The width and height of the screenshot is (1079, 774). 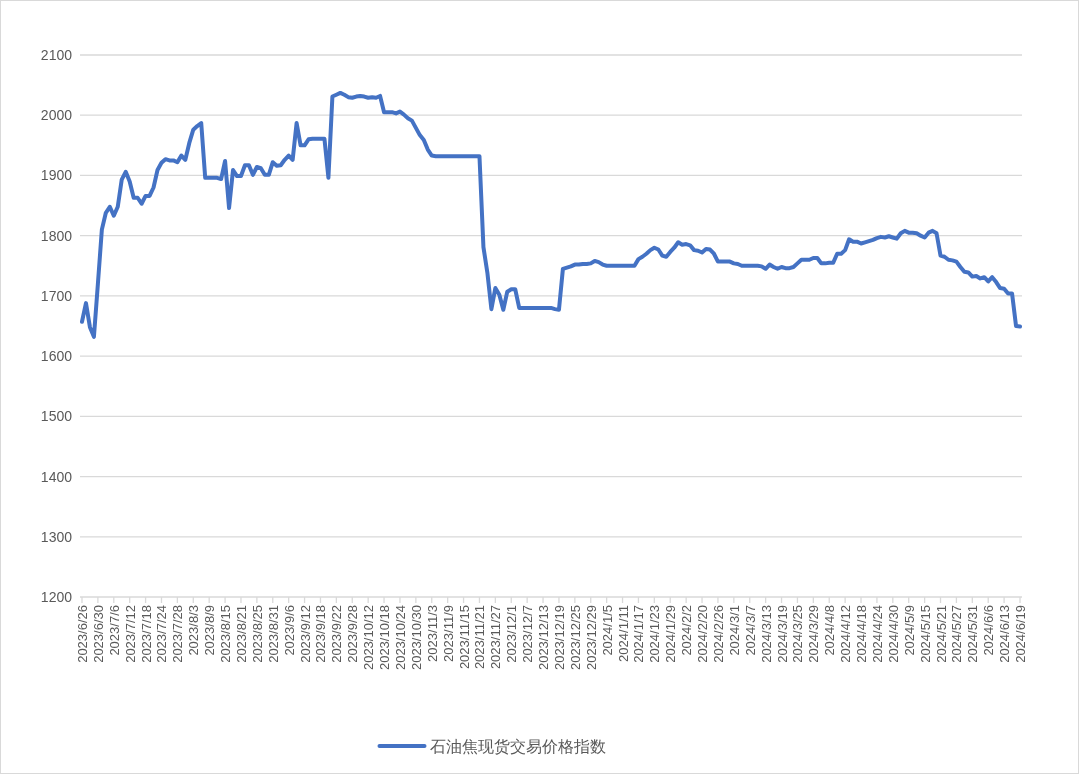 What do you see at coordinates (56, 597) in the screenshot?
I see `y-tick-label: 1200` at bounding box center [56, 597].